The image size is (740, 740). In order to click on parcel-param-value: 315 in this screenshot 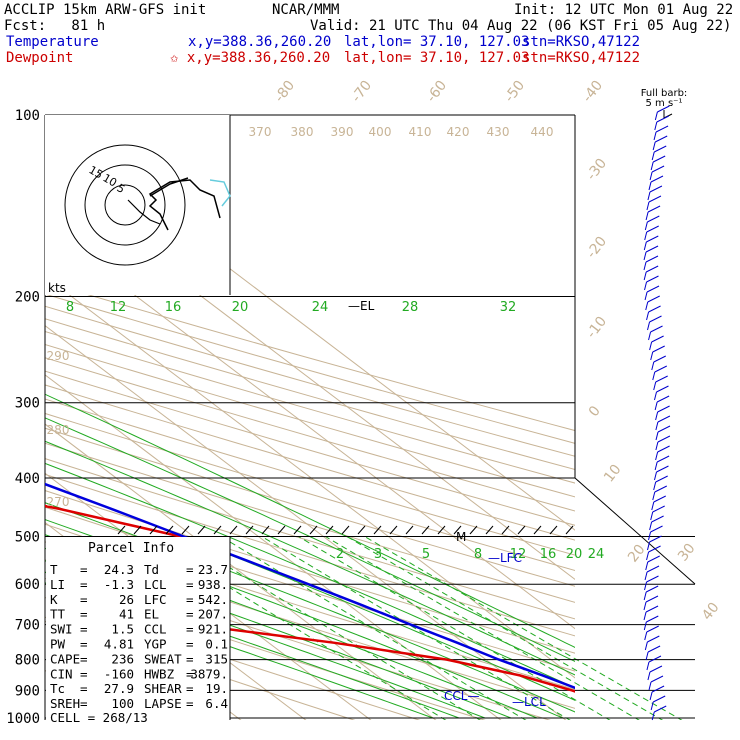, I will do `click(216, 658)`.